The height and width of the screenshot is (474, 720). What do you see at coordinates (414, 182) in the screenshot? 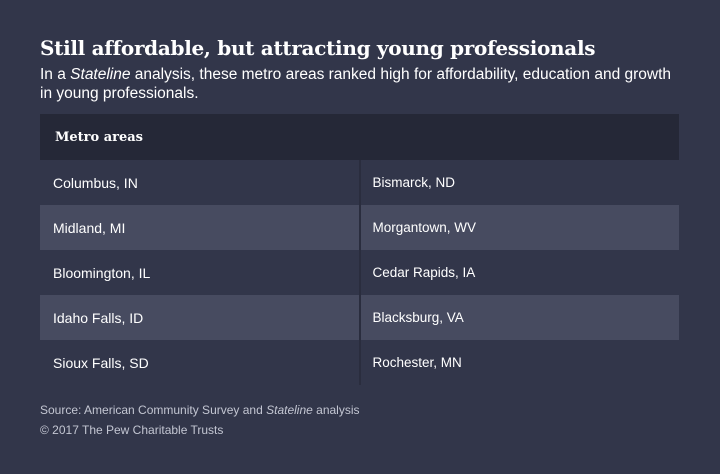
I see `table-cell: Bismarck, ND` at bounding box center [414, 182].